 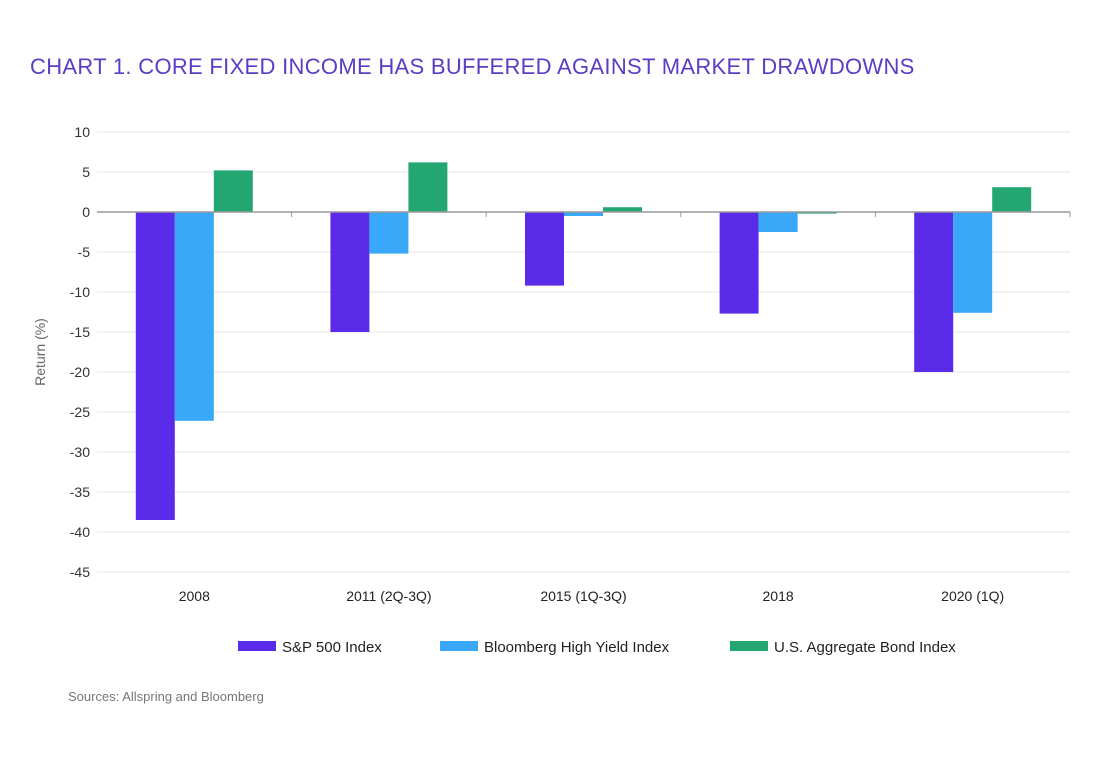 I want to click on legend-label: Bloomberg High Yield Index, so click(x=577, y=647).